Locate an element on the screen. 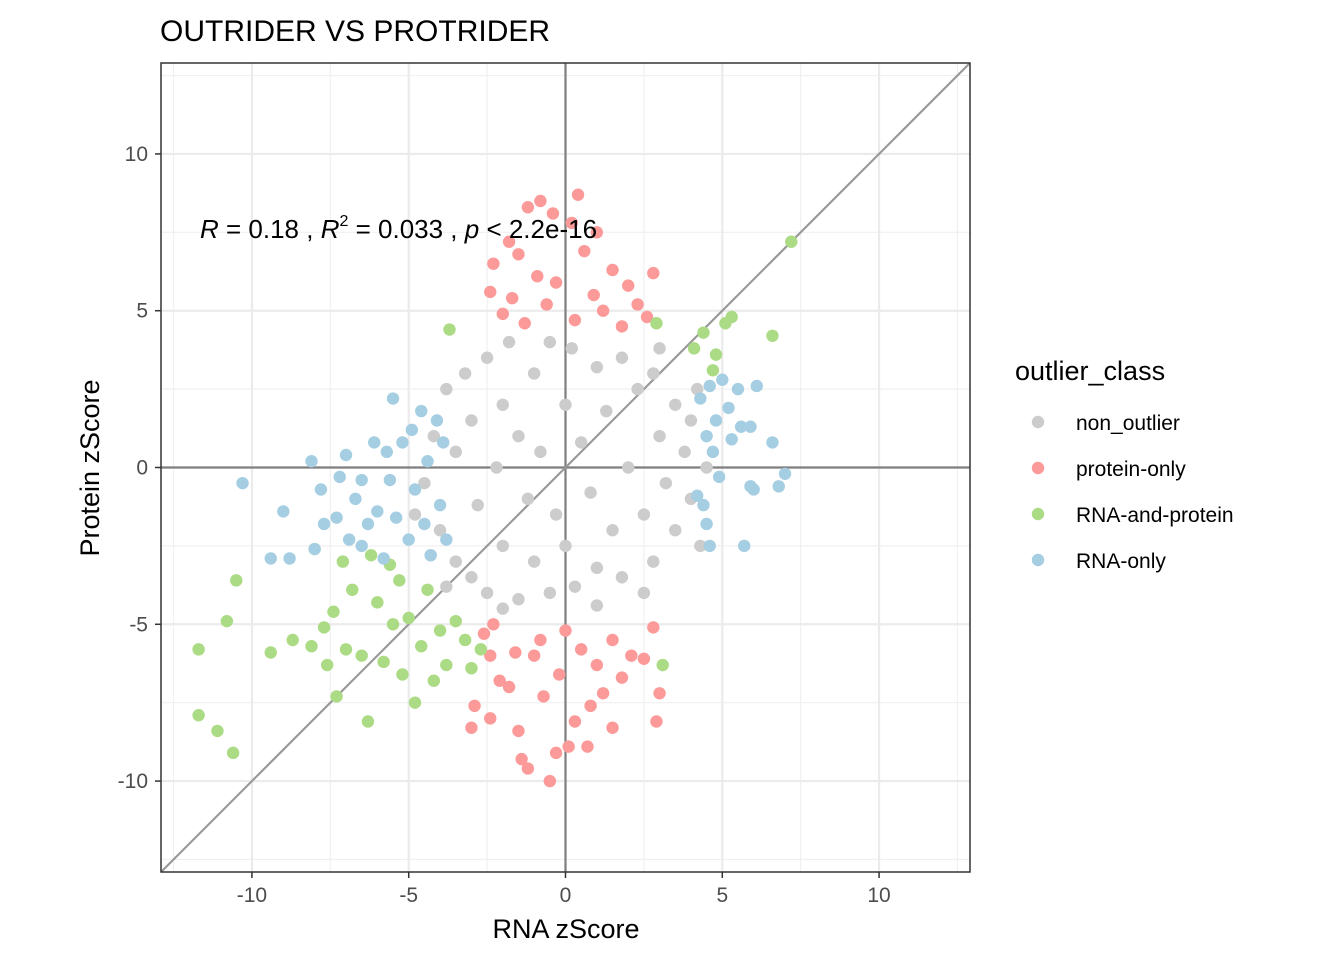  legend-item-RNA-and-protein: RNA-and-protein is located at coordinates (1132, 515).